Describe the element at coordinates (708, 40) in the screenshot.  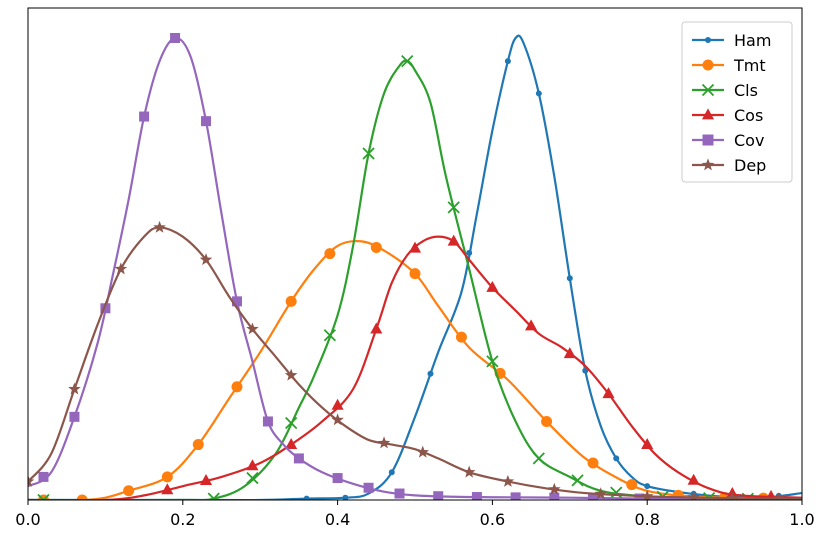
I see `legend-marker-ham` at that location.